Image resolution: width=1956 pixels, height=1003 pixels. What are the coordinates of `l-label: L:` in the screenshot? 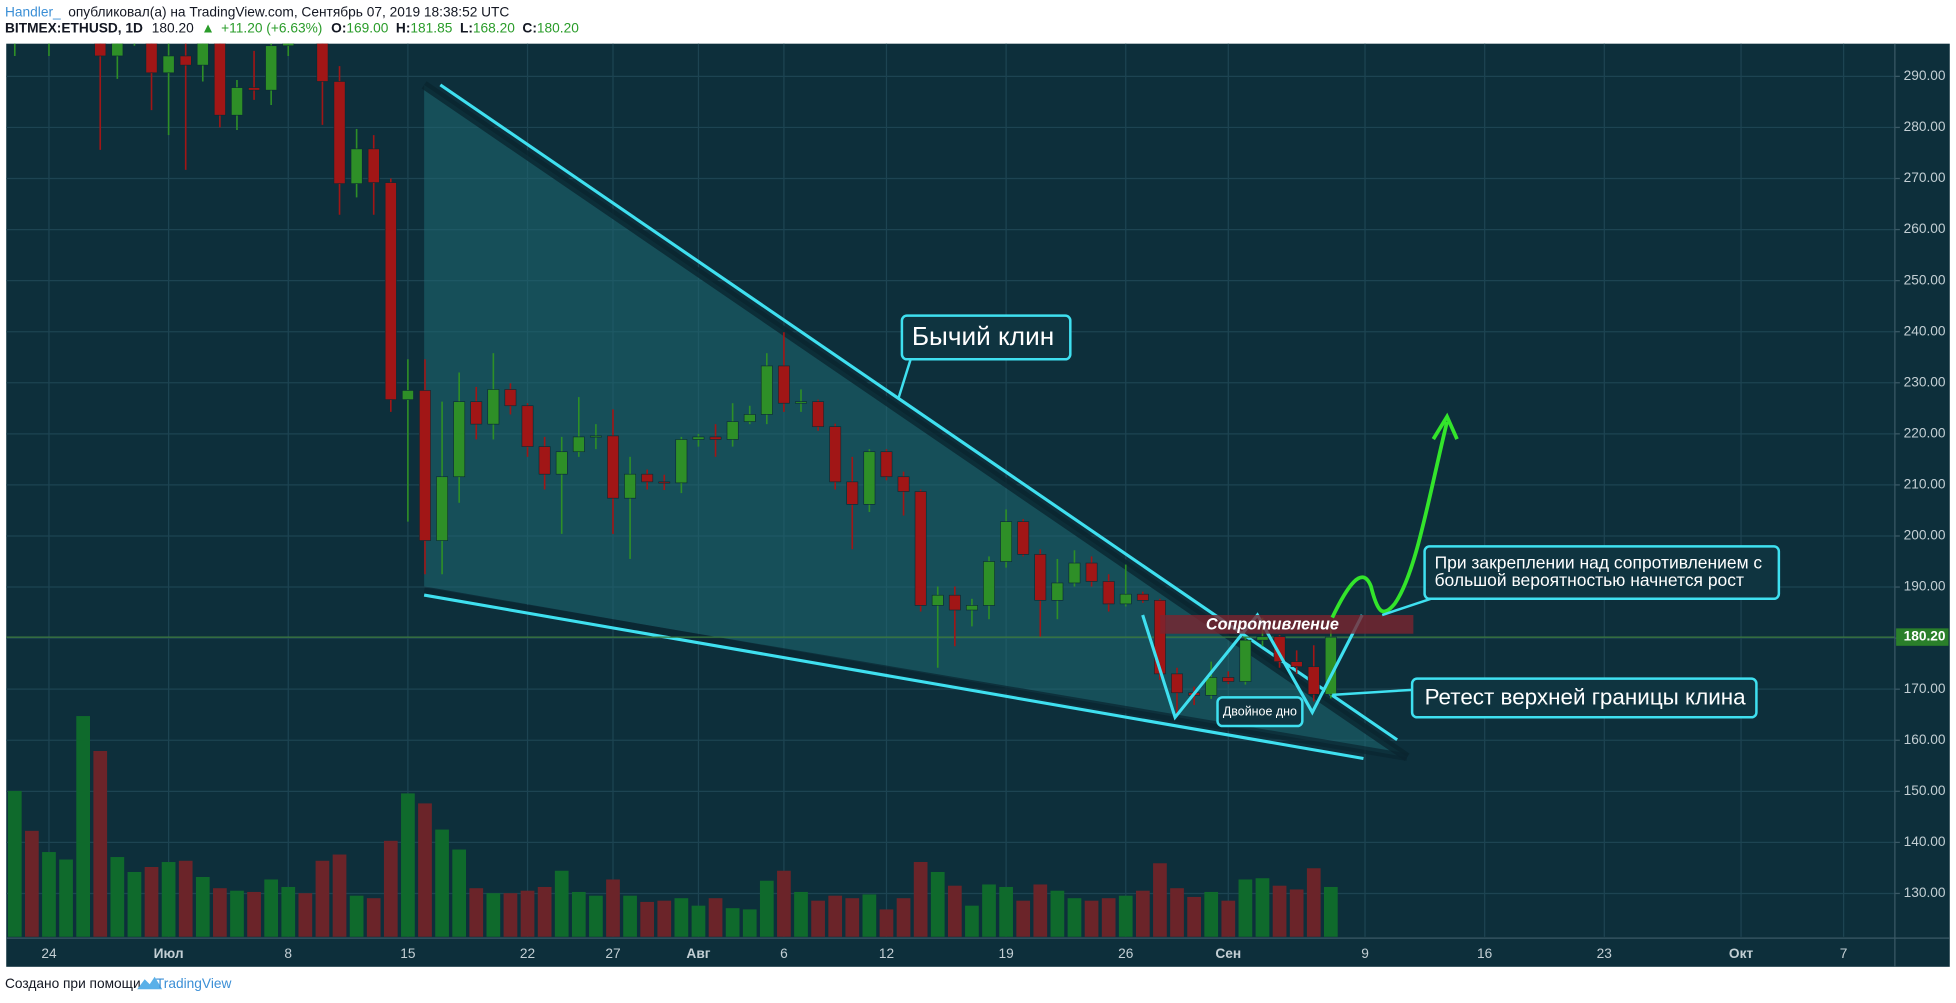 It's located at (466, 27).